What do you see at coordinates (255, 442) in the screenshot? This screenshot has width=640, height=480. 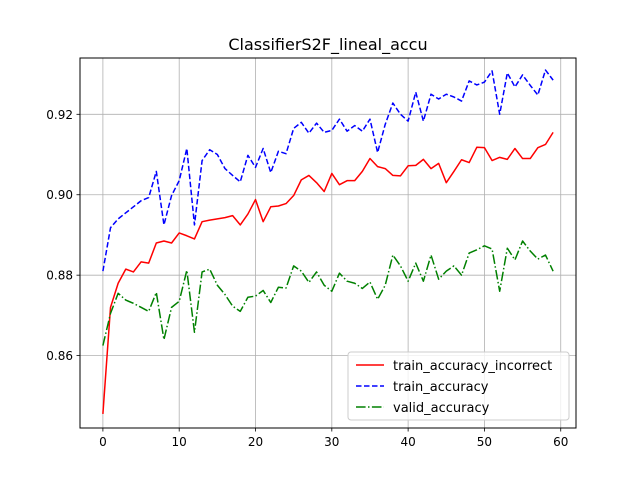 I see `x-tick-label: 20` at bounding box center [255, 442].